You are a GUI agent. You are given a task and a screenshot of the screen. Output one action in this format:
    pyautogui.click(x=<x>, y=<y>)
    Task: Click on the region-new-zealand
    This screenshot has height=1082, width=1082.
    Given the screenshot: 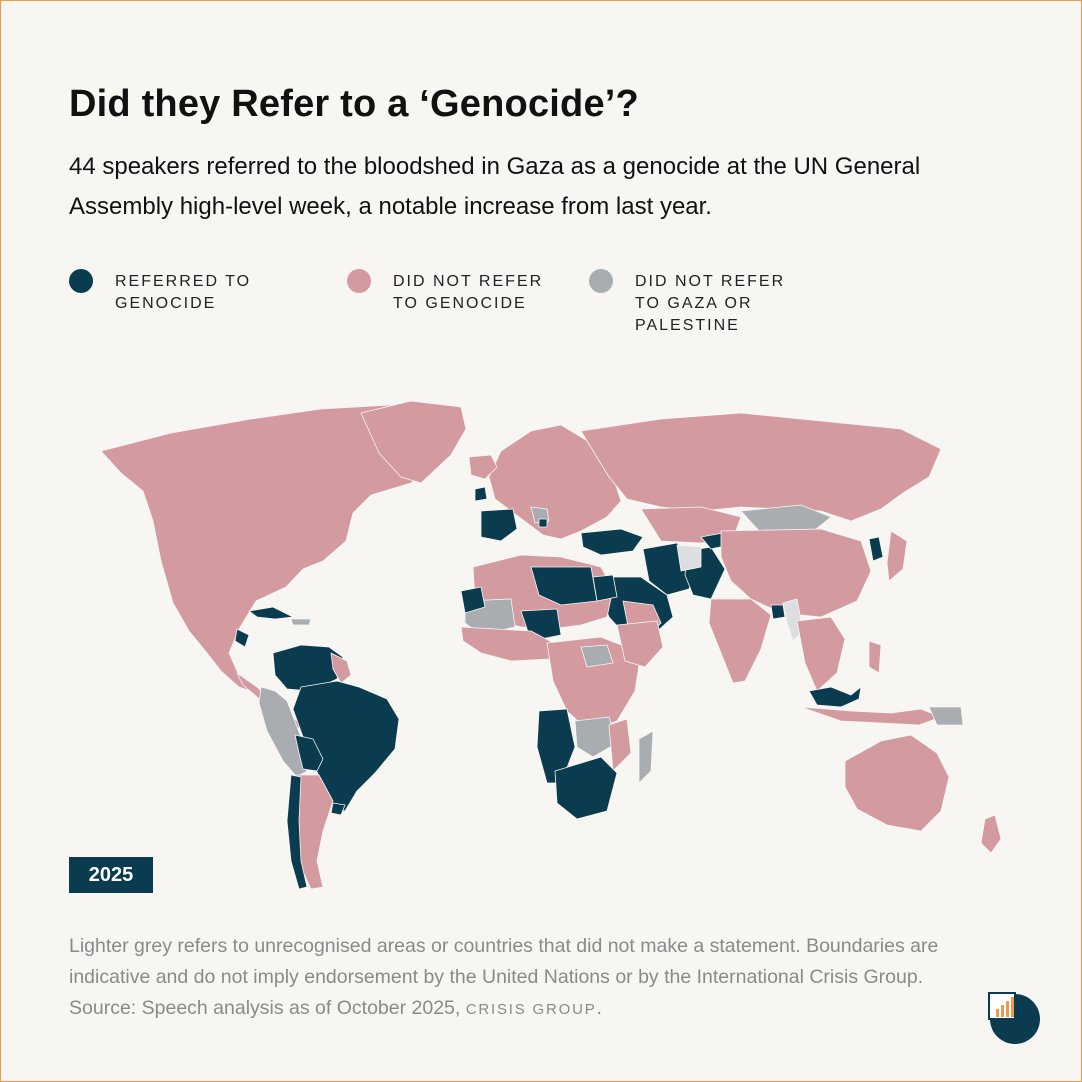 What is the action you would take?
    pyautogui.click(x=991, y=834)
    